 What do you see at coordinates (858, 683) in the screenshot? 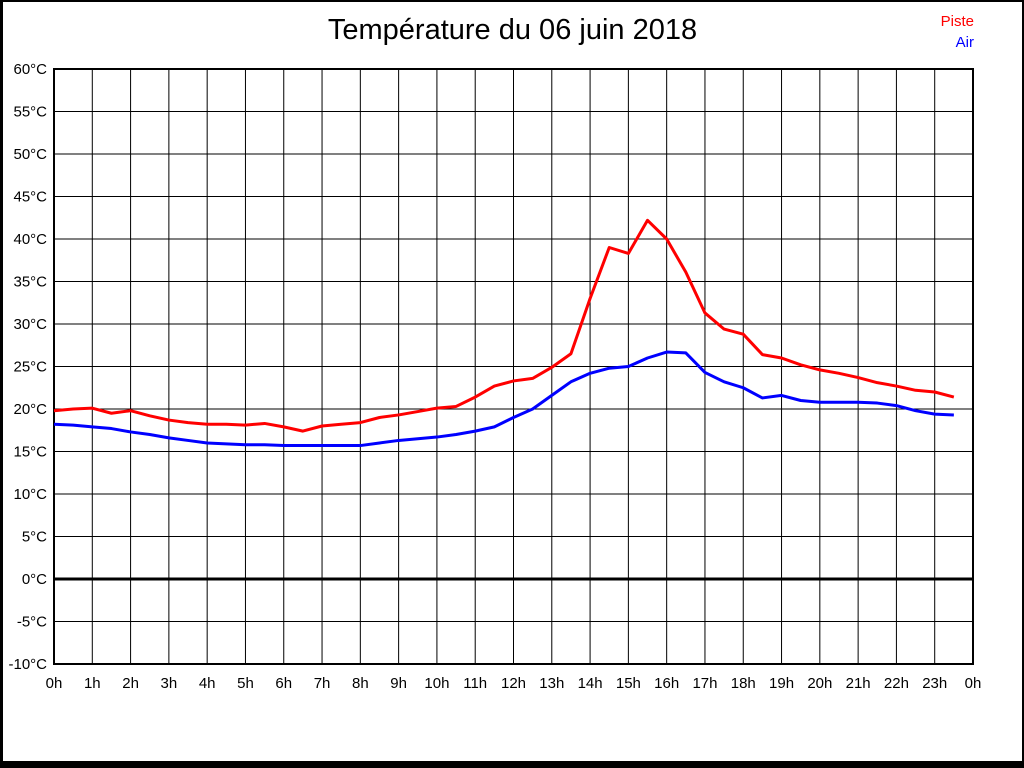
I see `x-tick-label: 21h` at bounding box center [858, 683].